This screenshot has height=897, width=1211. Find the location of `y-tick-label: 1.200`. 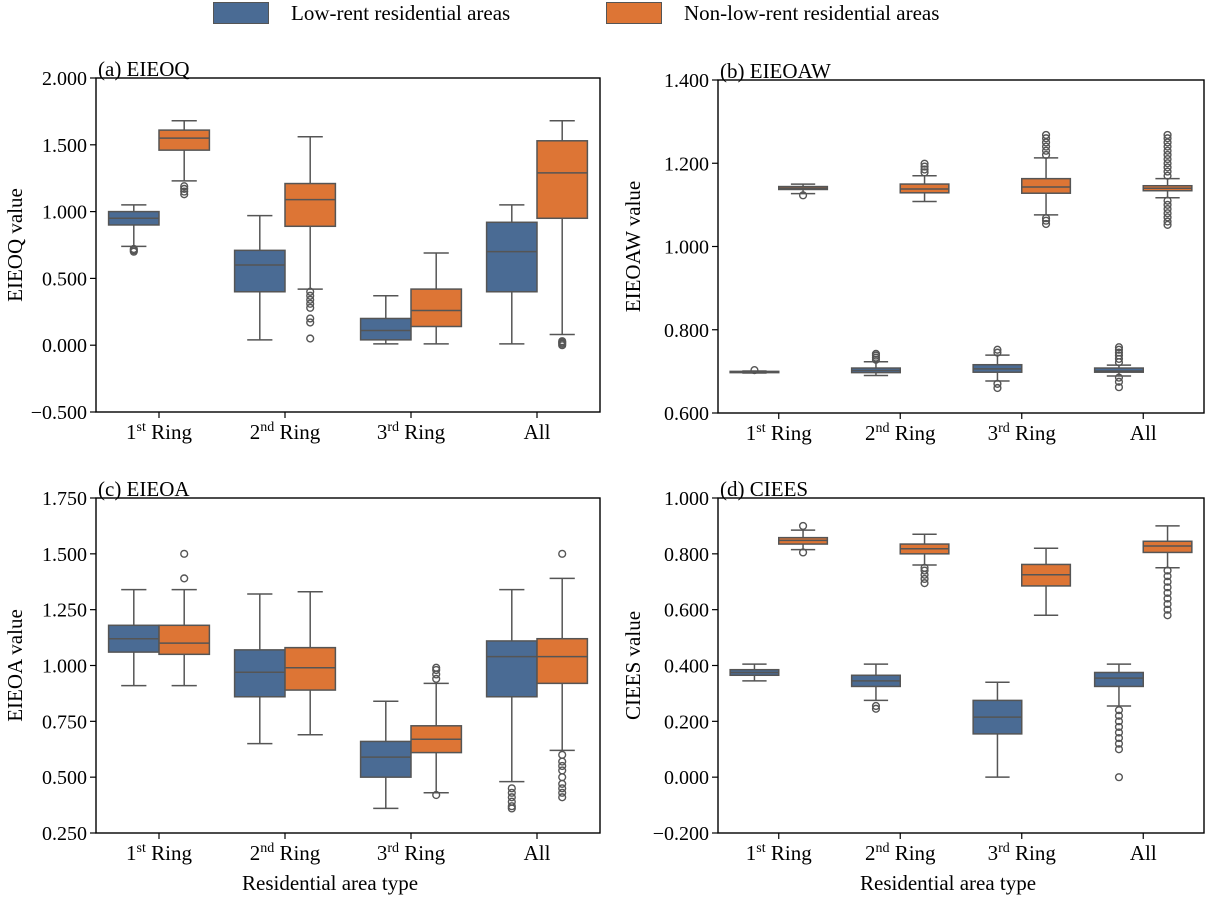

y-tick-label: 1.200 is located at coordinates (686, 164).